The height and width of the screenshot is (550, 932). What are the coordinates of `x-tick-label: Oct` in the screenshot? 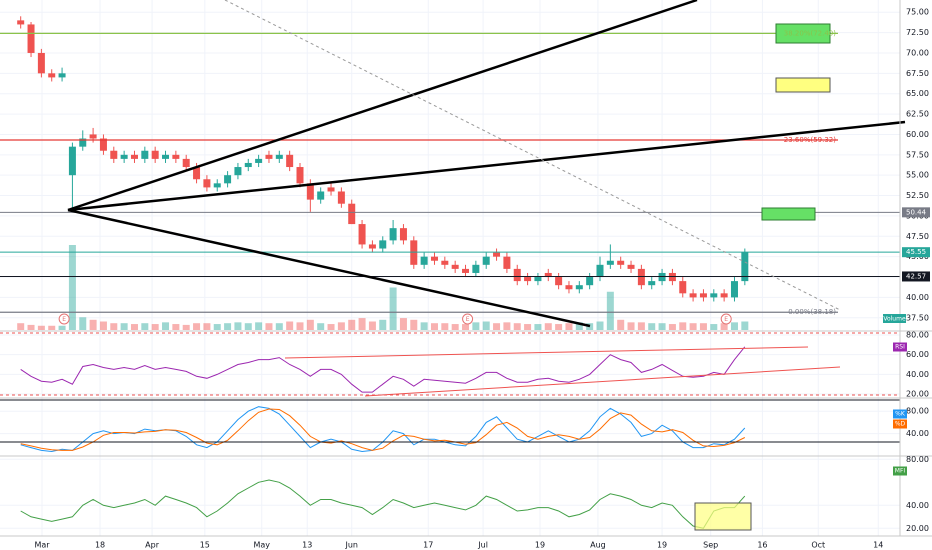 It's located at (818, 545).